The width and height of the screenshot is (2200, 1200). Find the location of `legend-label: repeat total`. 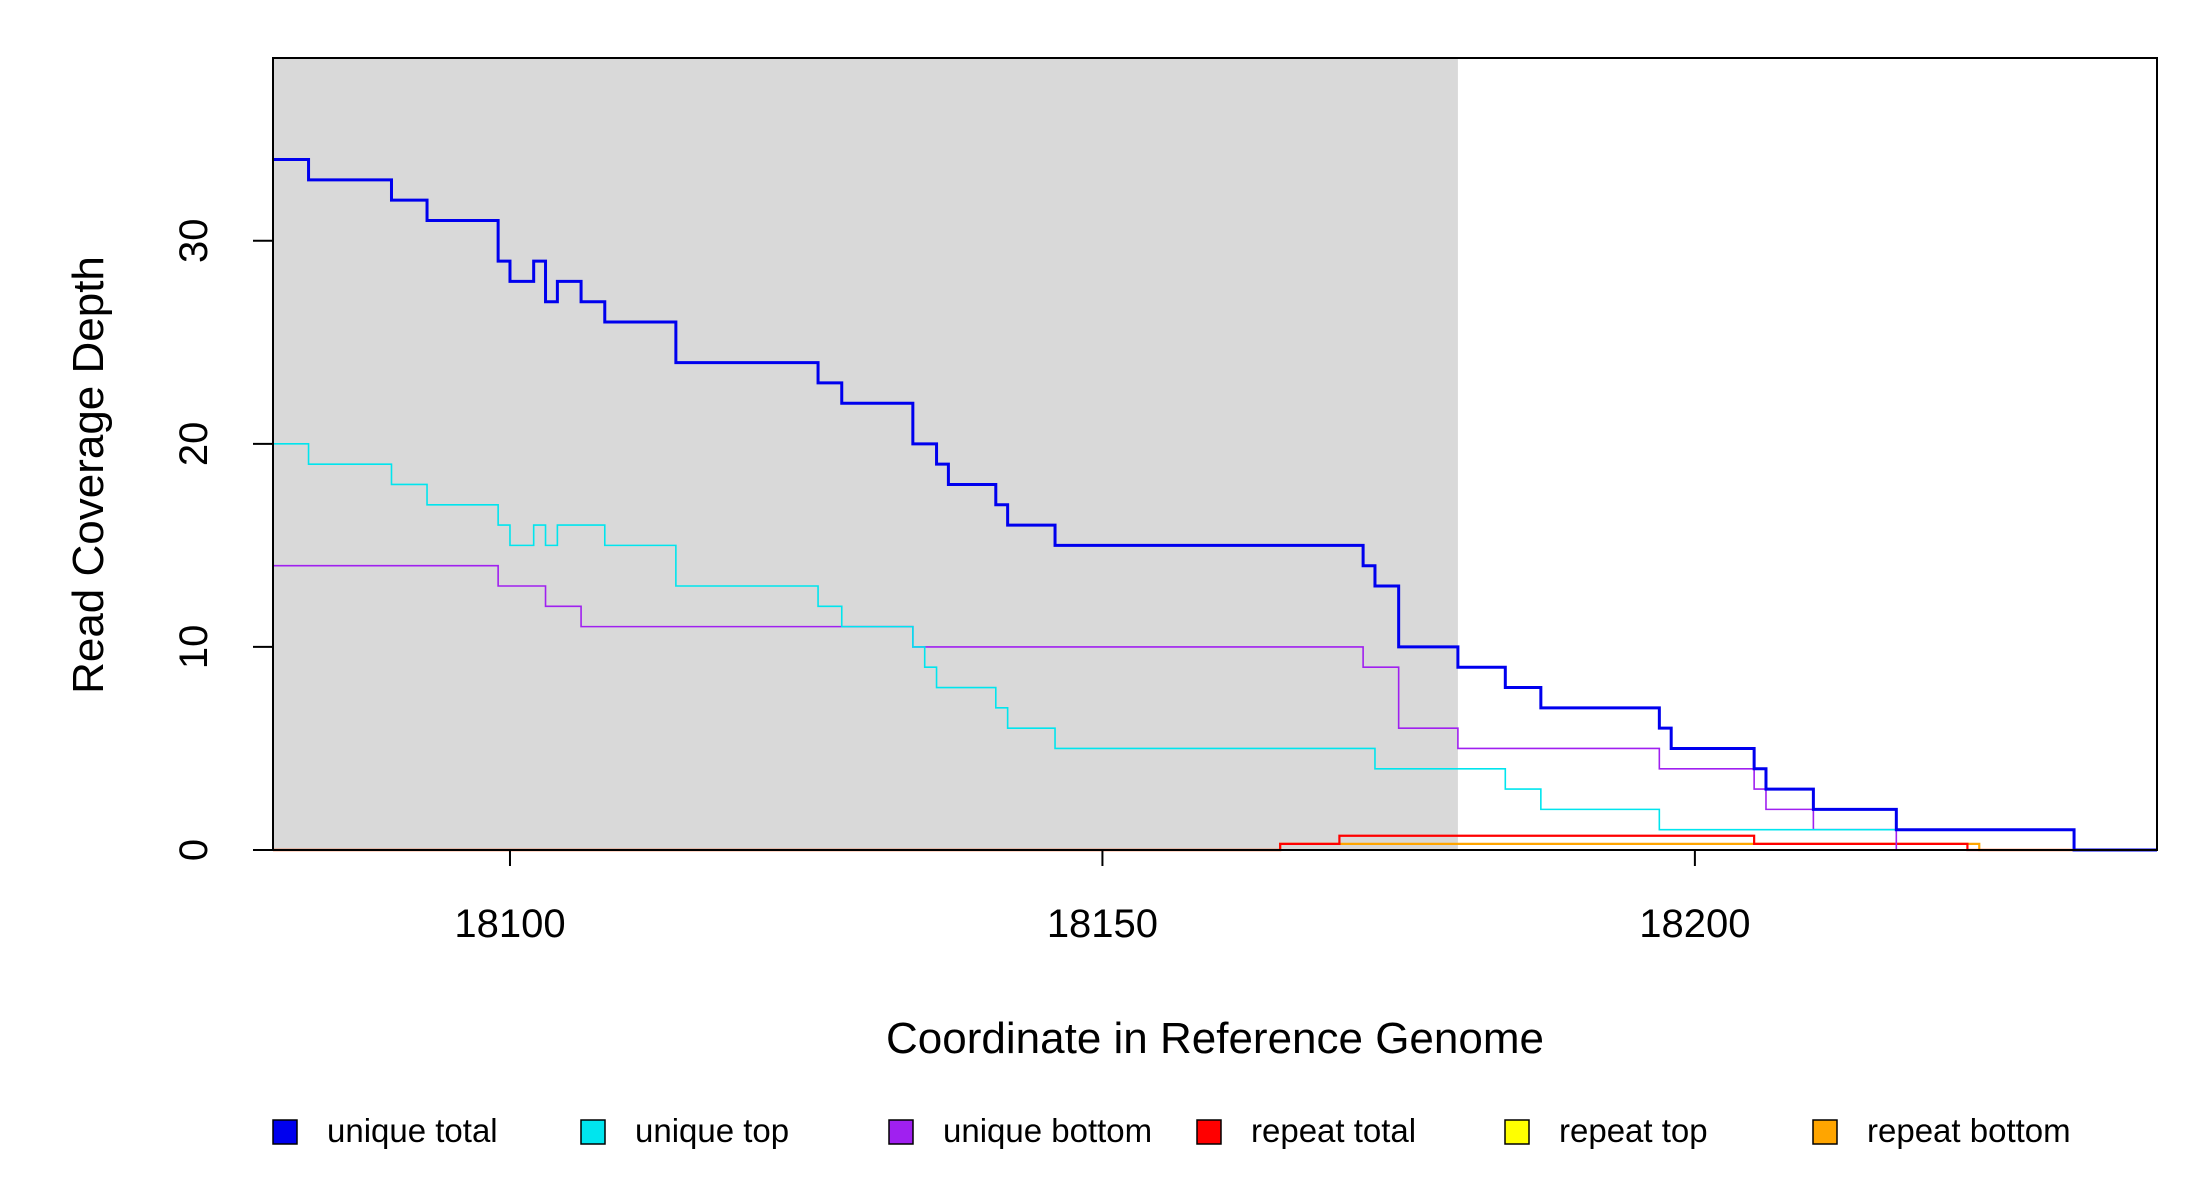

legend-label: repeat total is located at coordinates (1333, 1130).